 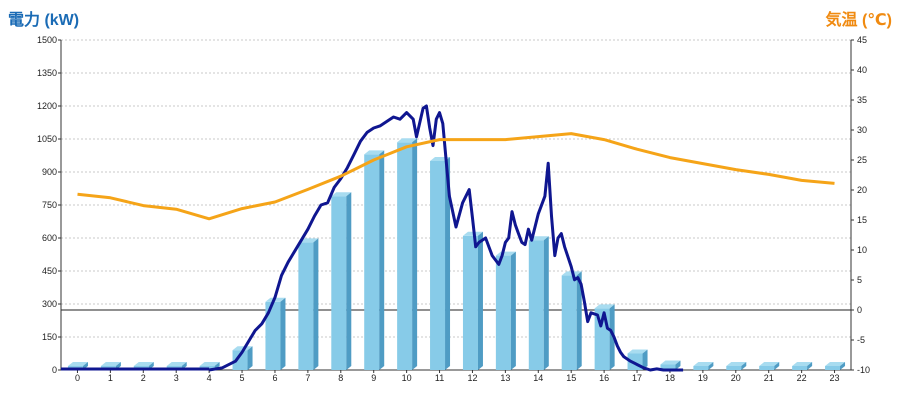 I want to click on y-right-tick-label: 30, so click(x=862, y=130).